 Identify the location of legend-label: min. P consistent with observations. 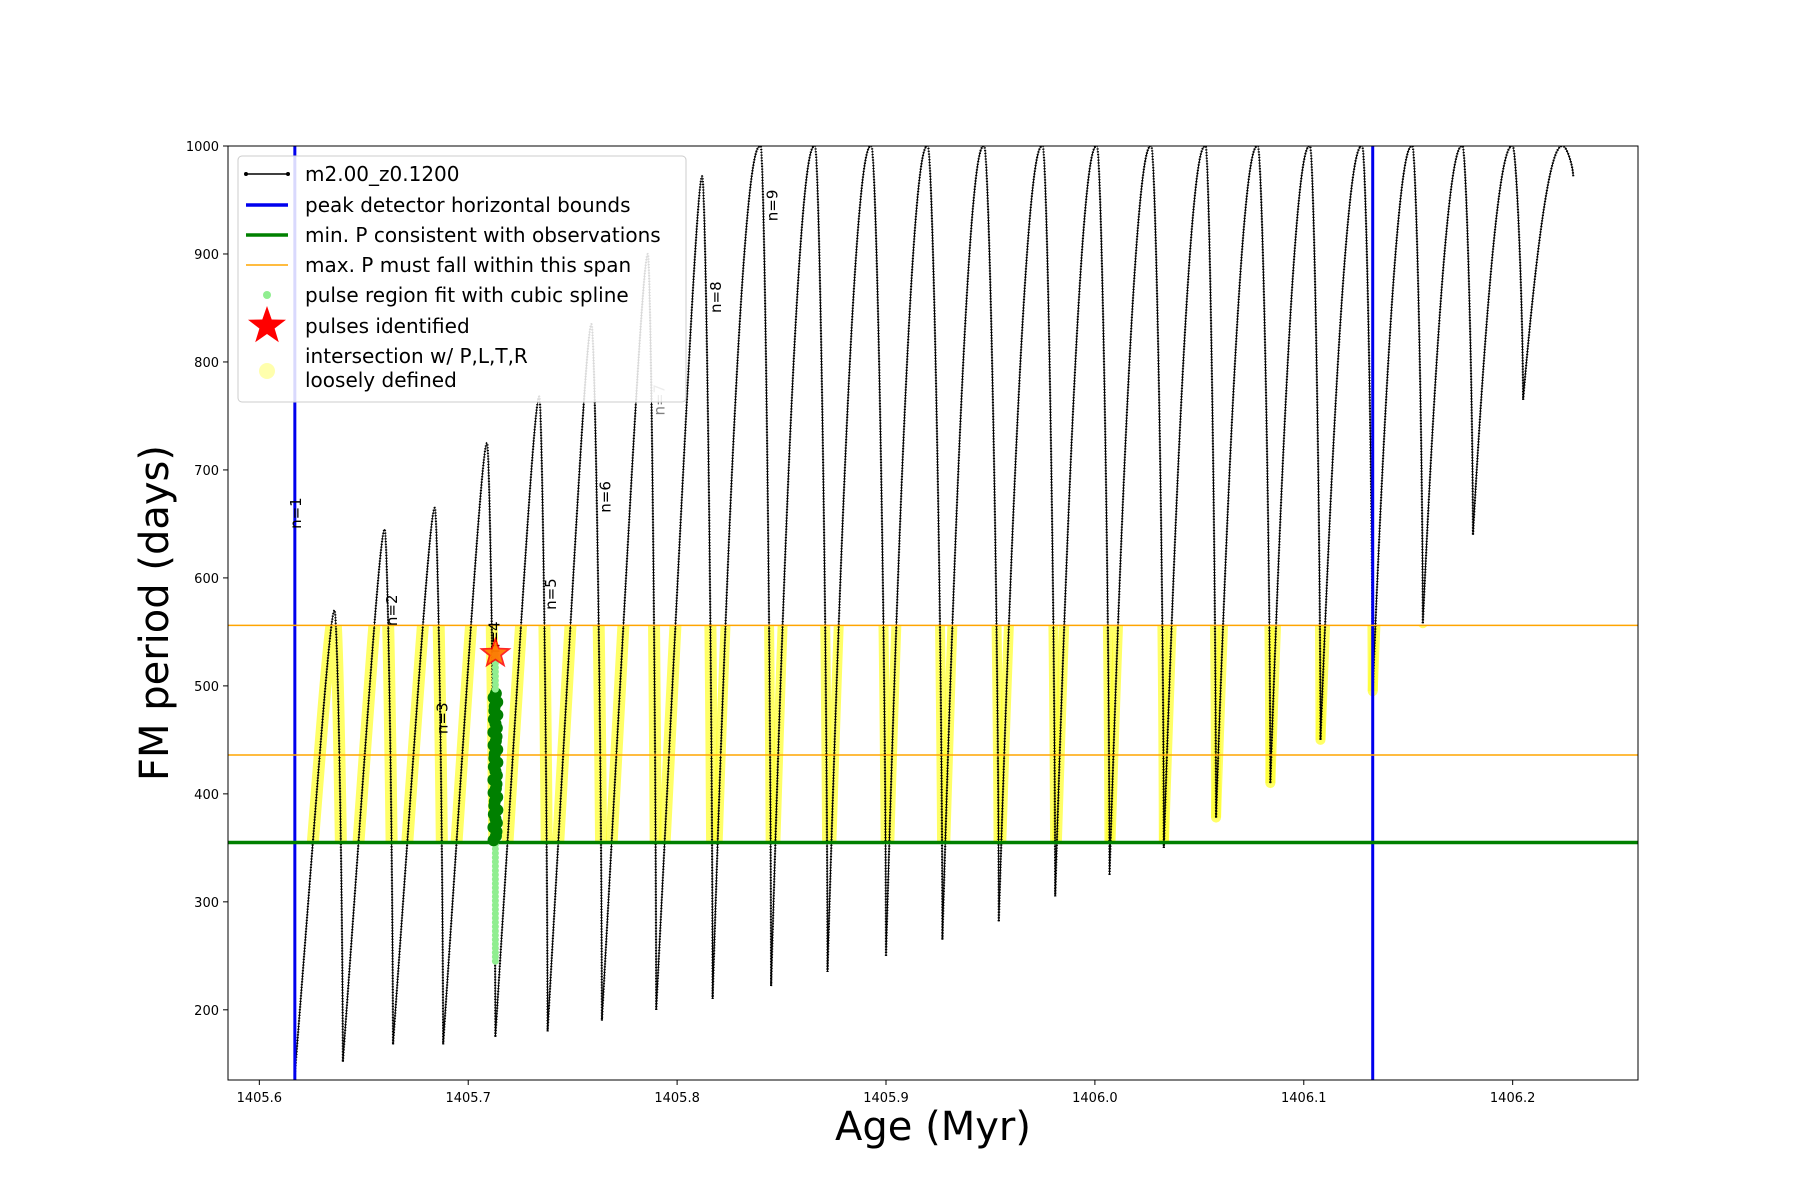
(483, 235).